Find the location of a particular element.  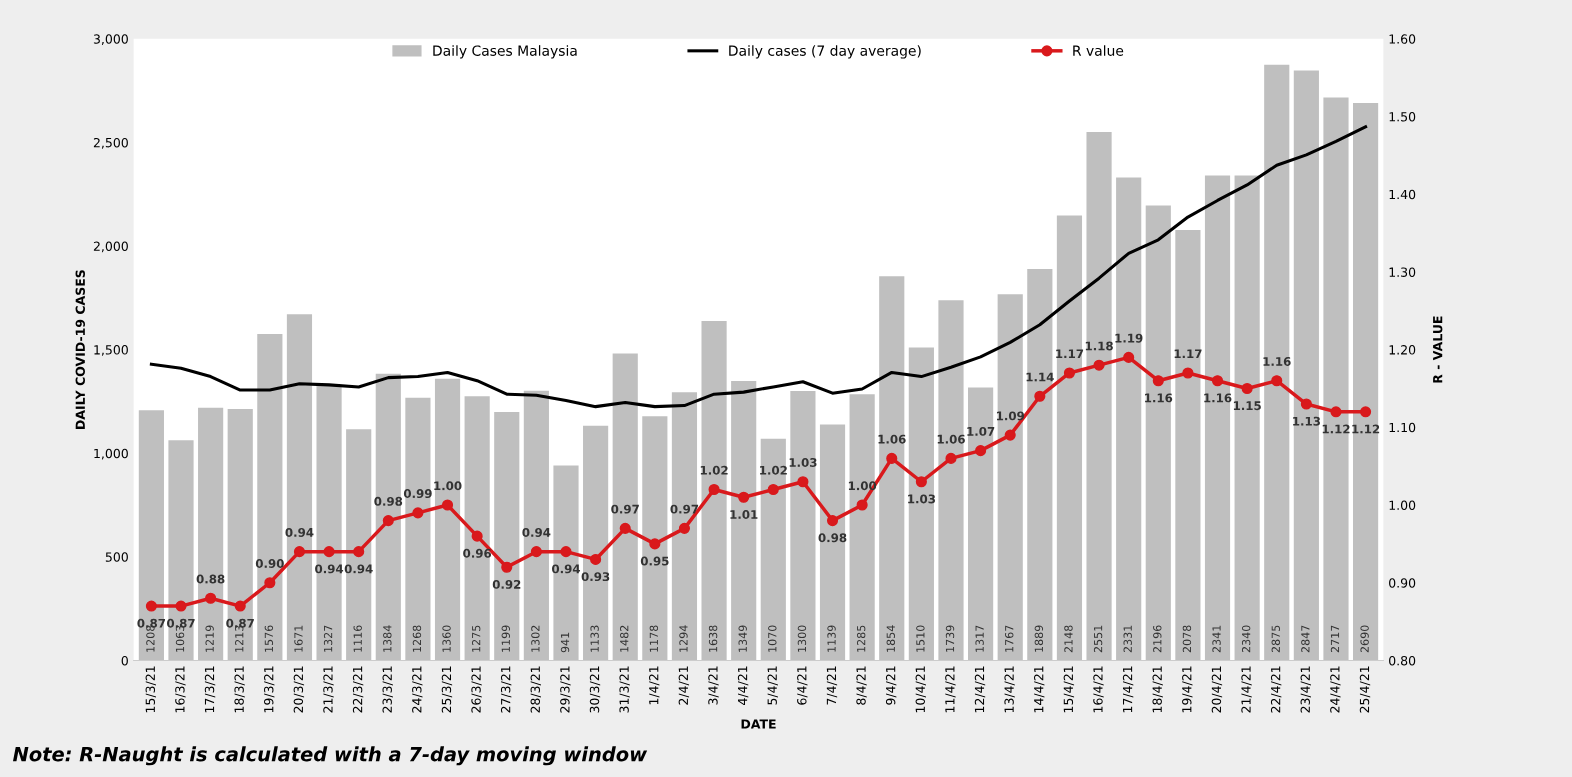

x-tick-label: 23/4/21 is located at coordinates (1305, 689).